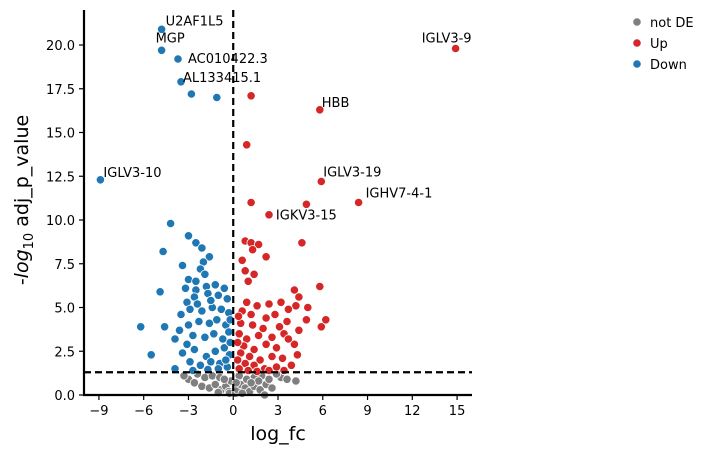  I want to click on gene-label: IGHV7-4-1, so click(399, 194).